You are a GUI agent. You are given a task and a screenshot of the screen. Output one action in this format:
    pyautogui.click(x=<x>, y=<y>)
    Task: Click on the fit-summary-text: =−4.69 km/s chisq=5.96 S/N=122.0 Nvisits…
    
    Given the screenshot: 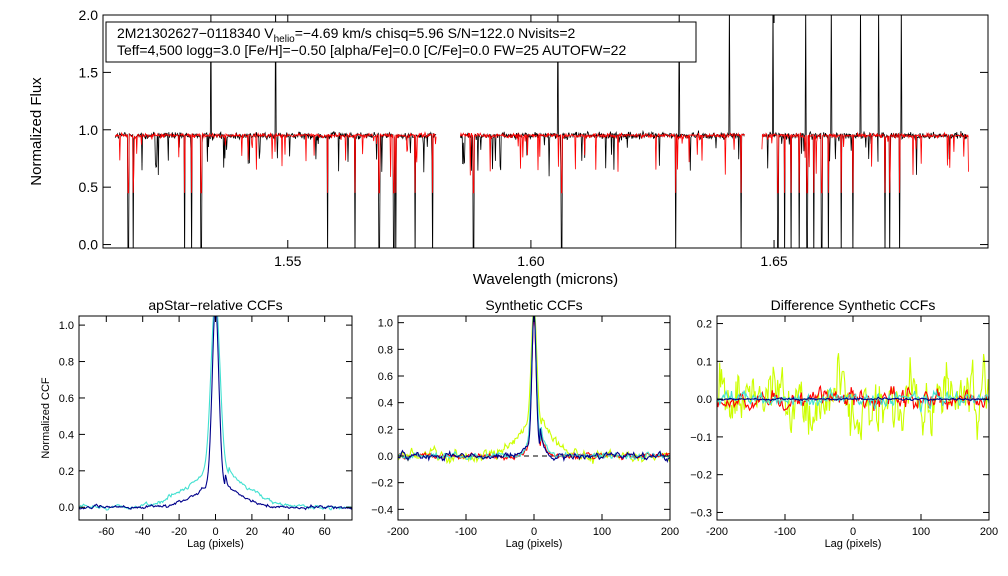 What is the action you would take?
    pyautogui.click(x=435, y=33)
    